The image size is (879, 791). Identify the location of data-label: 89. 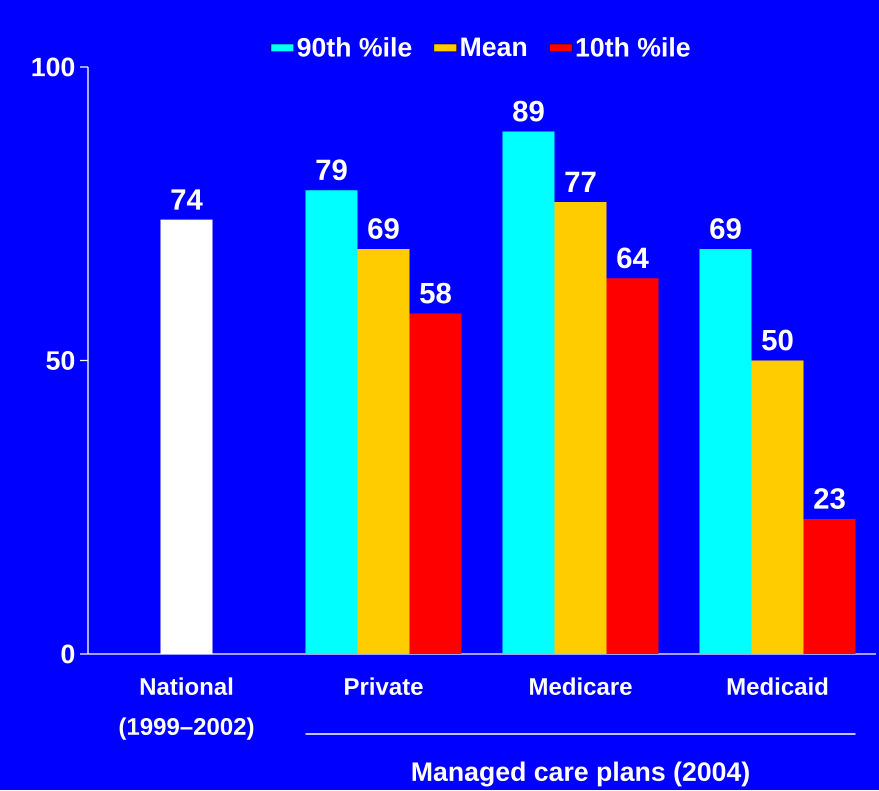
(528, 111).